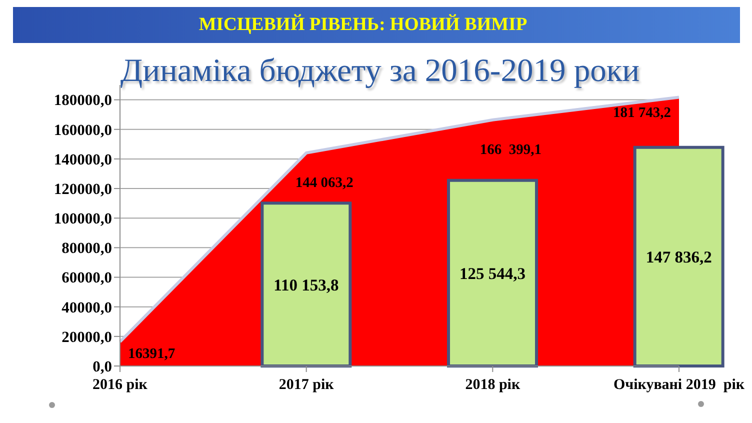 The image size is (752, 423). What do you see at coordinates (87, 337) in the screenshot?
I see `y-tick-label: 20000,0` at bounding box center [87, 337].